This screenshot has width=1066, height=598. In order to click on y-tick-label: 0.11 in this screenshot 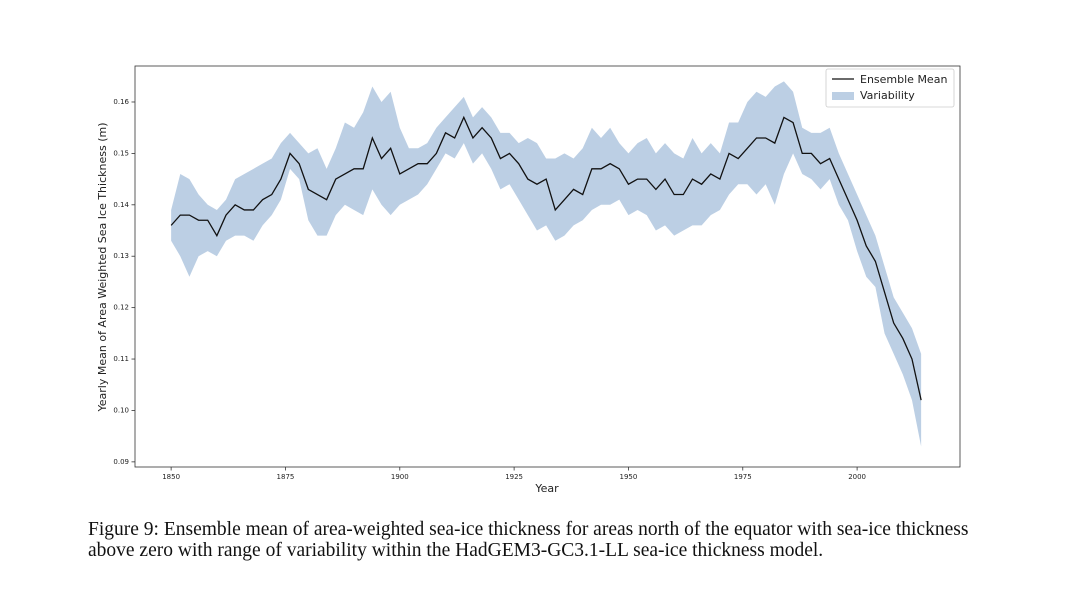, I will do `click(121, 359)`.